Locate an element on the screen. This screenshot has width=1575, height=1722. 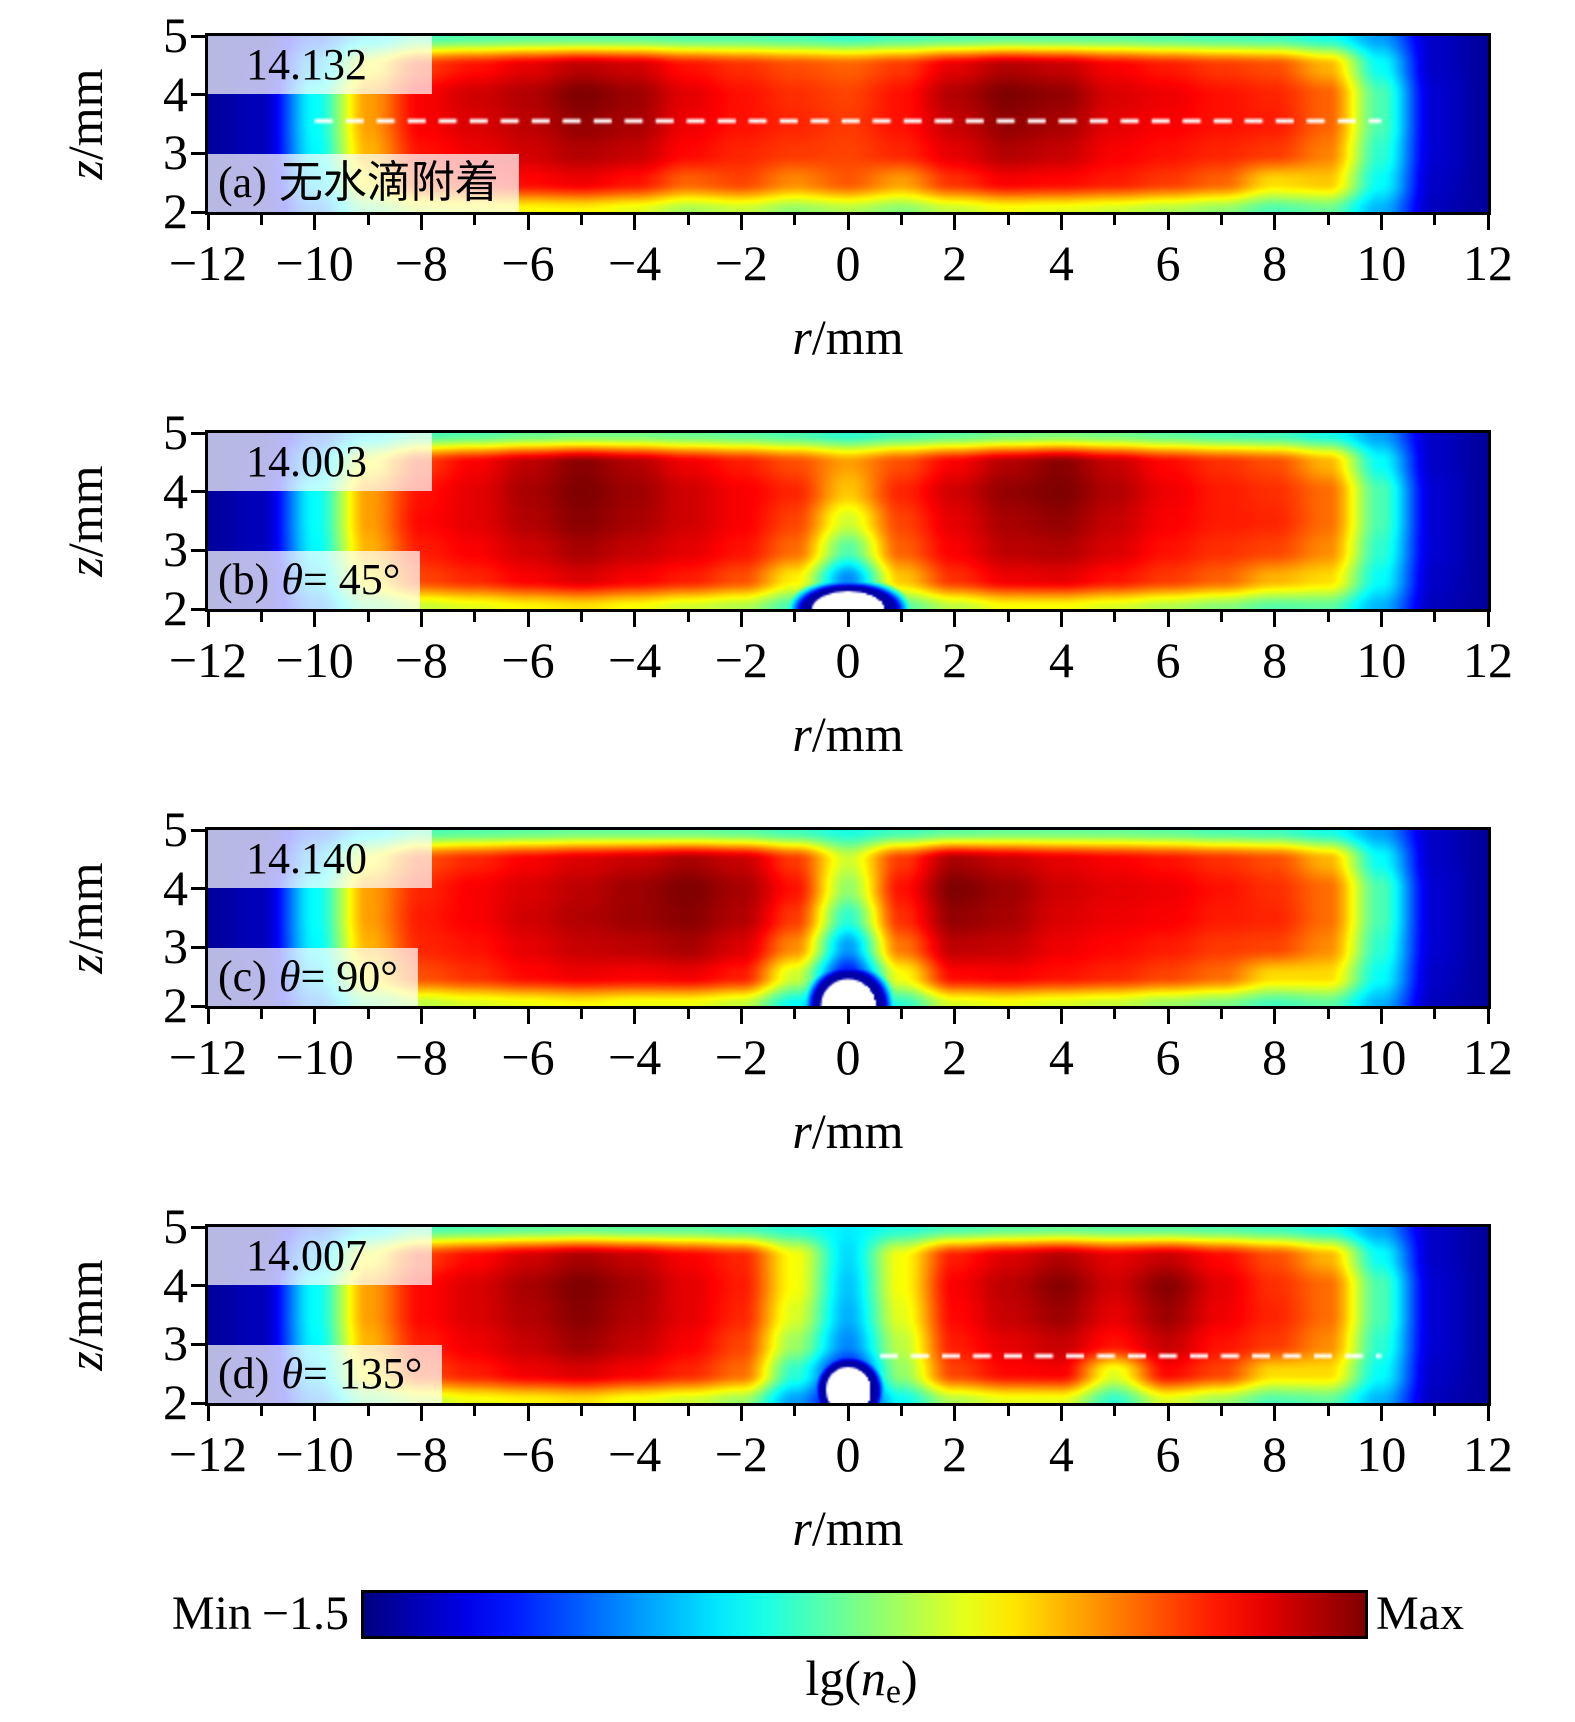
max-text: Max is located at coordinates (1420, 1613).